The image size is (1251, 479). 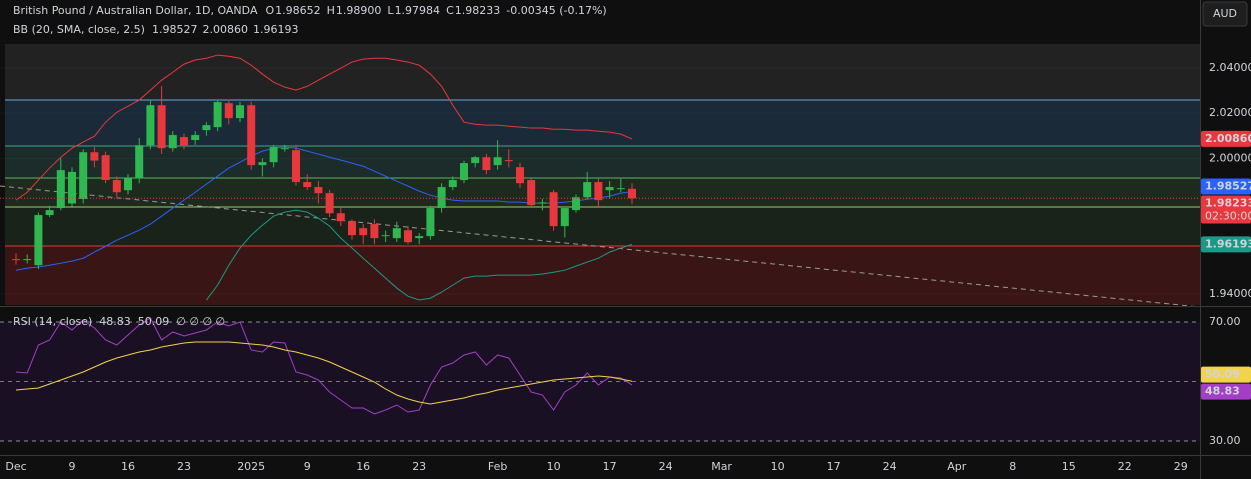 What do you see at coordinates (154, 321) in the screenshot?
I see `rsi-value: 50.09` at bounding box center [154, 321].